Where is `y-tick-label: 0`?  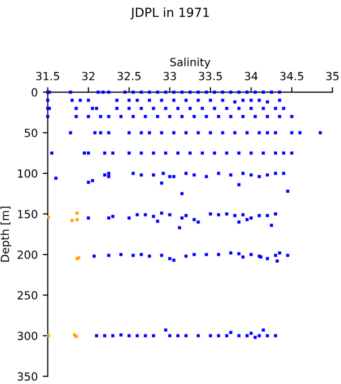 y-tick-label: 0 is located at coordinates (35, 92).